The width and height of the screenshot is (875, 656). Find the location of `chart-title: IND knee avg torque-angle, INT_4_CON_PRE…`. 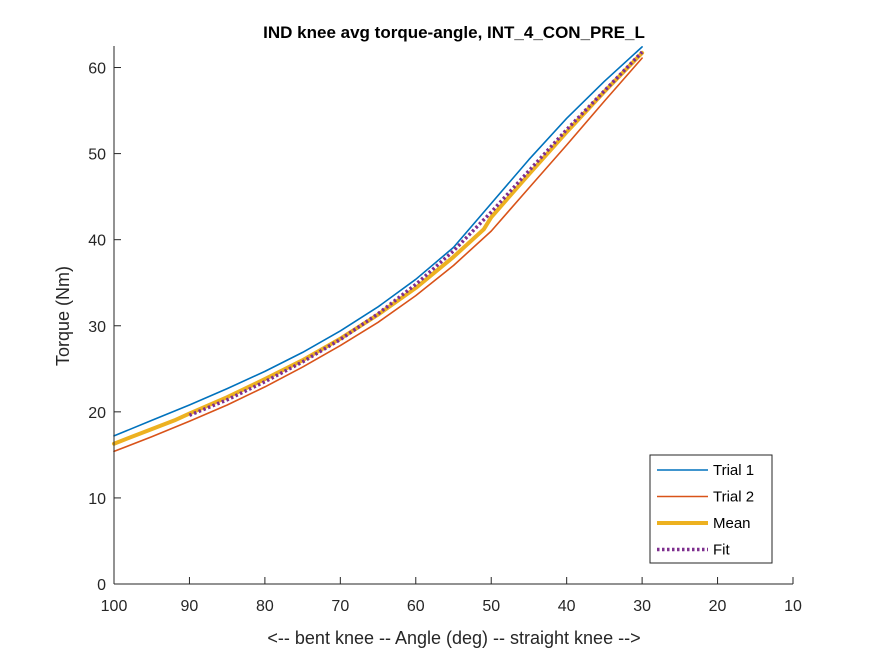

chart-title: IND knee avg torque-angle, INT_4_CON_PRE… is located at coordinates (454, 32).